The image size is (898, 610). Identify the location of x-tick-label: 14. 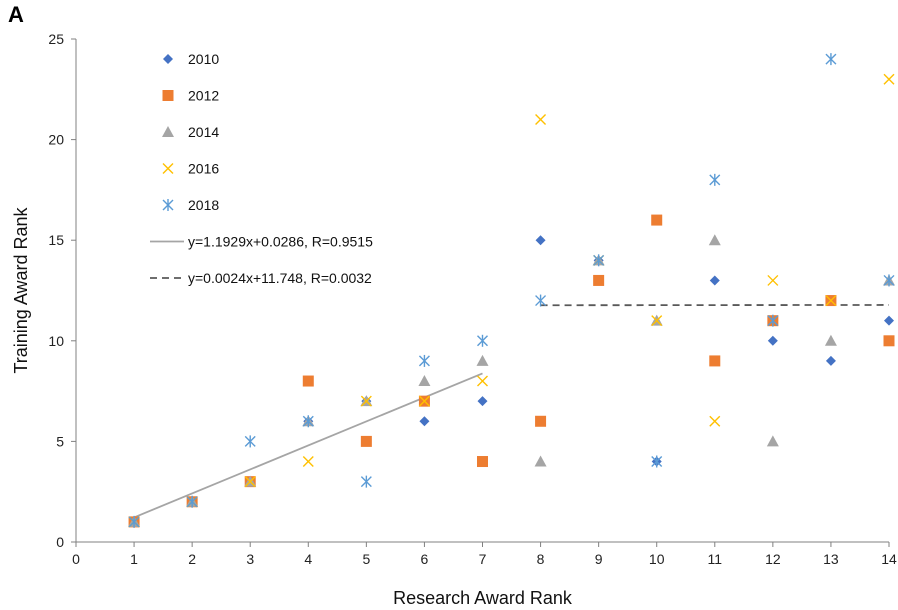
(889, 559).